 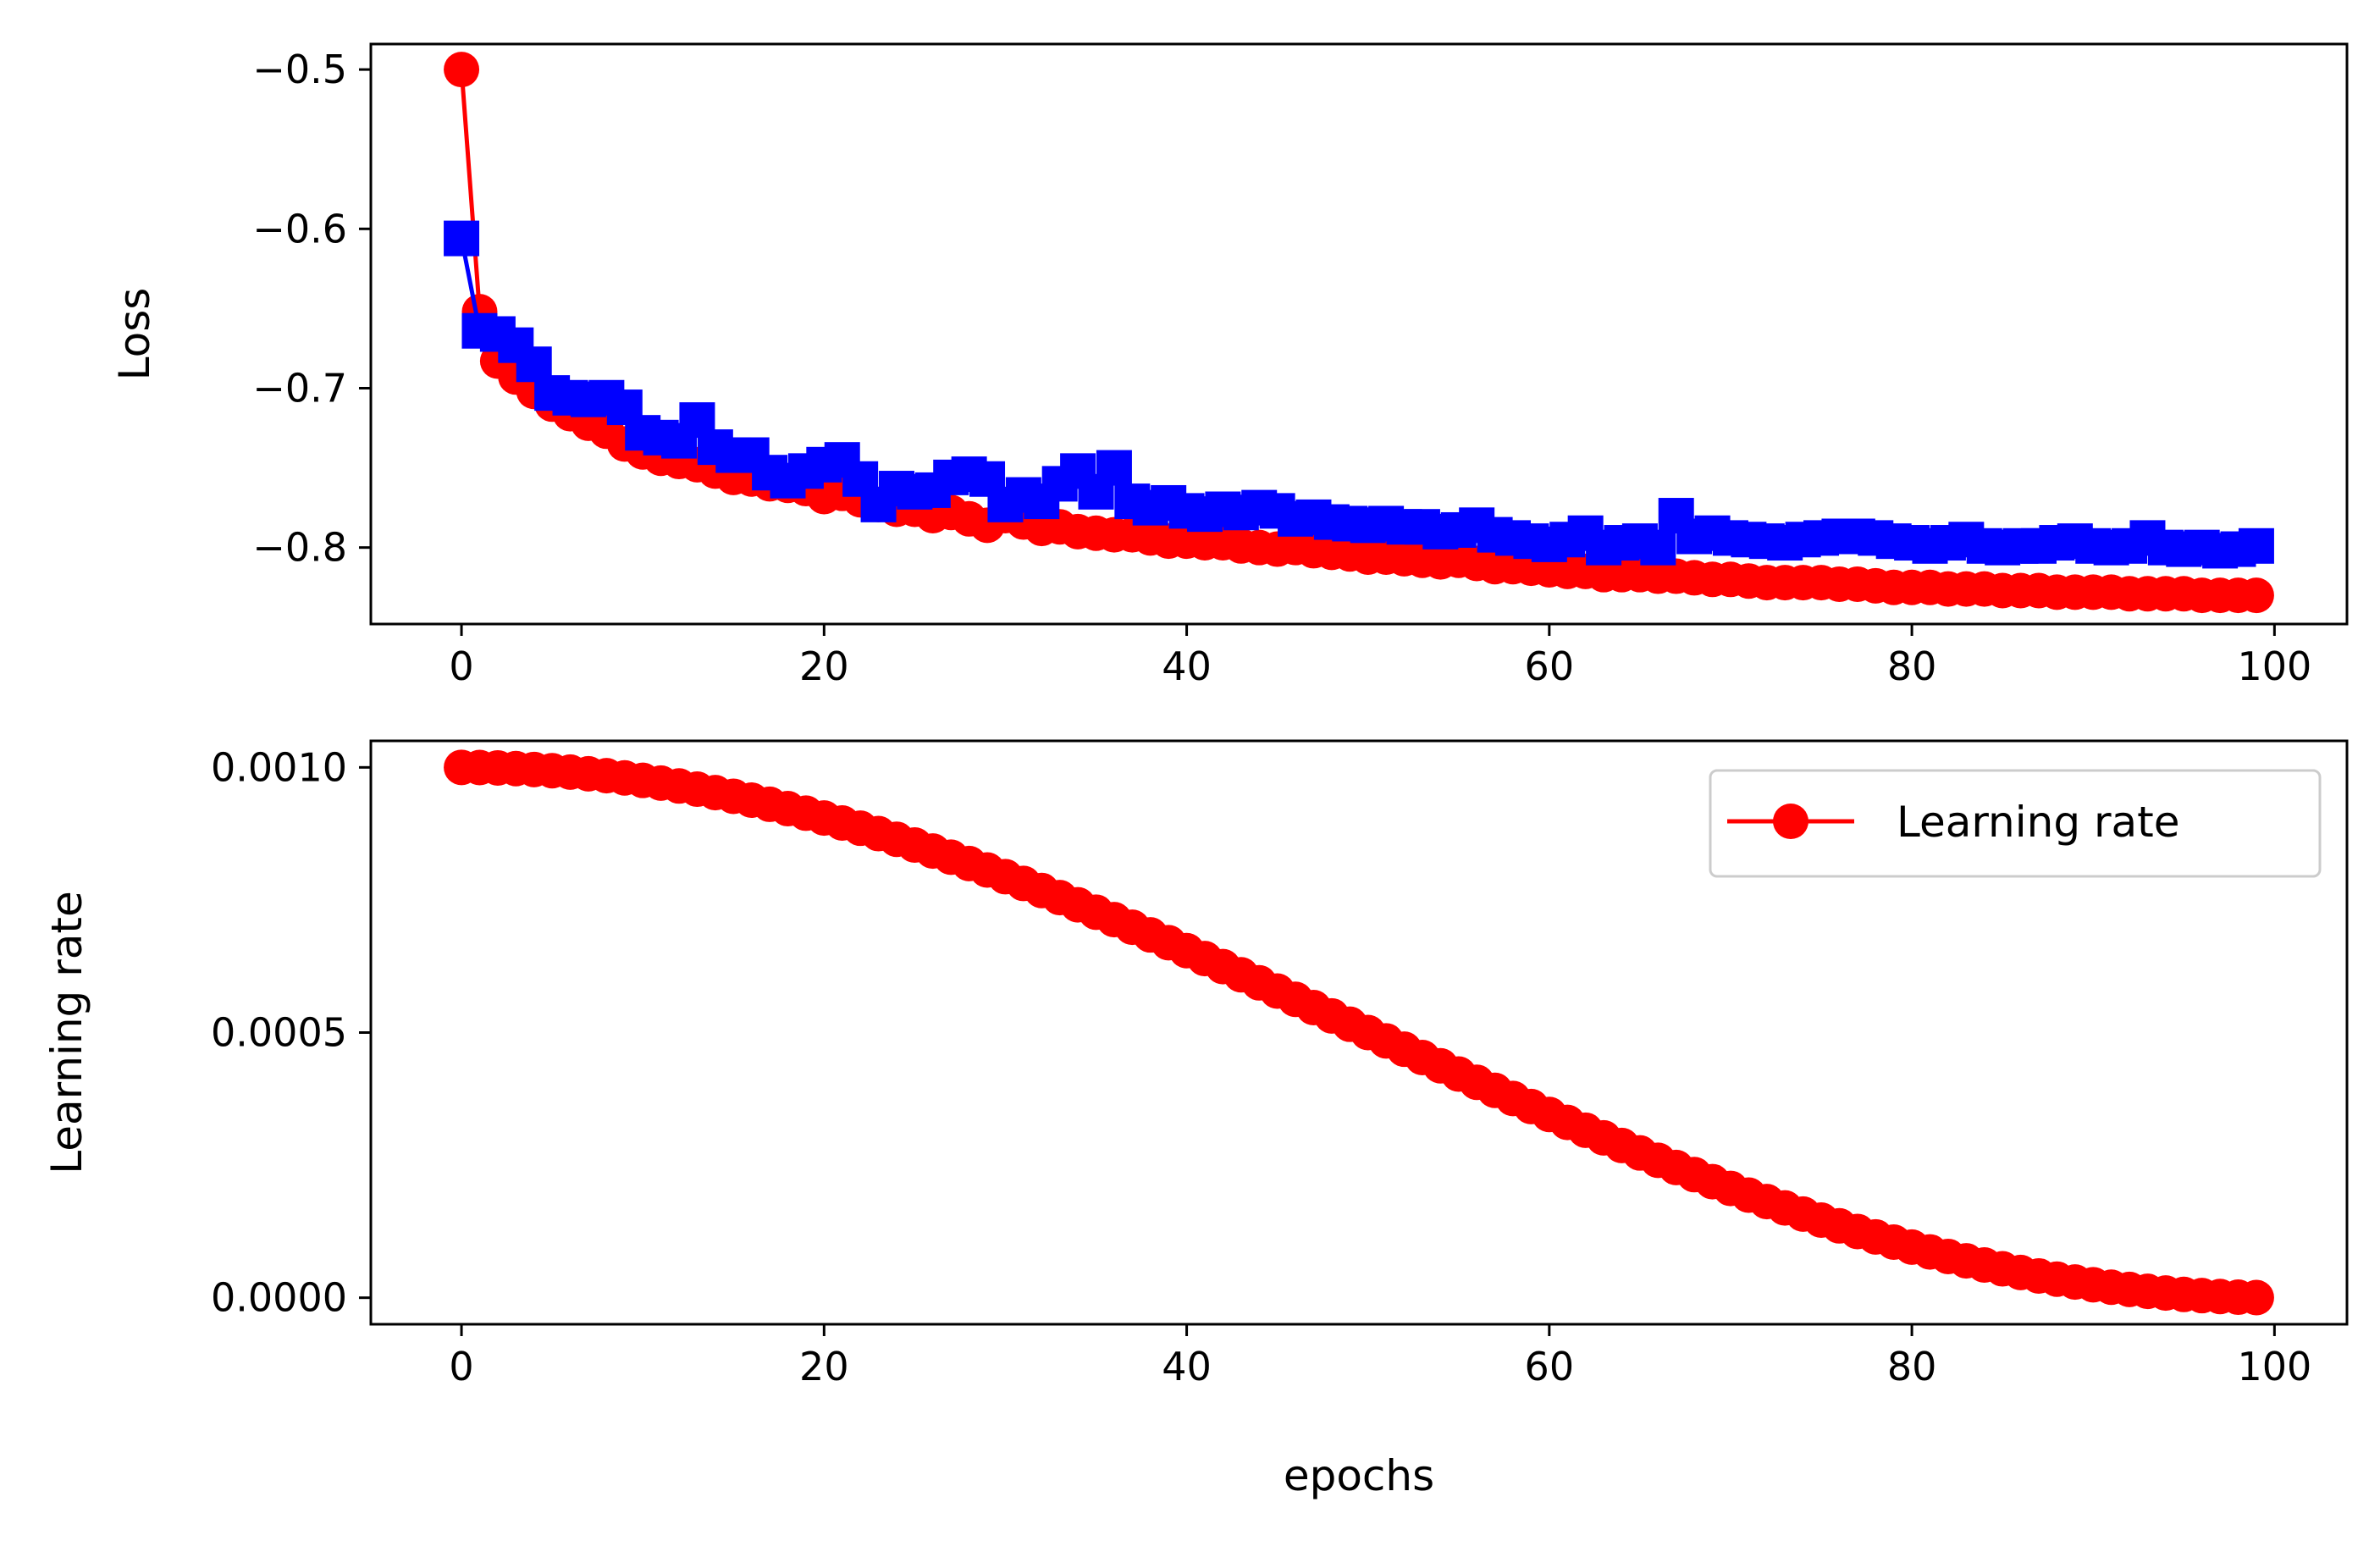 What do you see at coordinates (2039, 823) in the screenshot?
I see `legend-label: Learning rate` at bounding box center [2039, 823].